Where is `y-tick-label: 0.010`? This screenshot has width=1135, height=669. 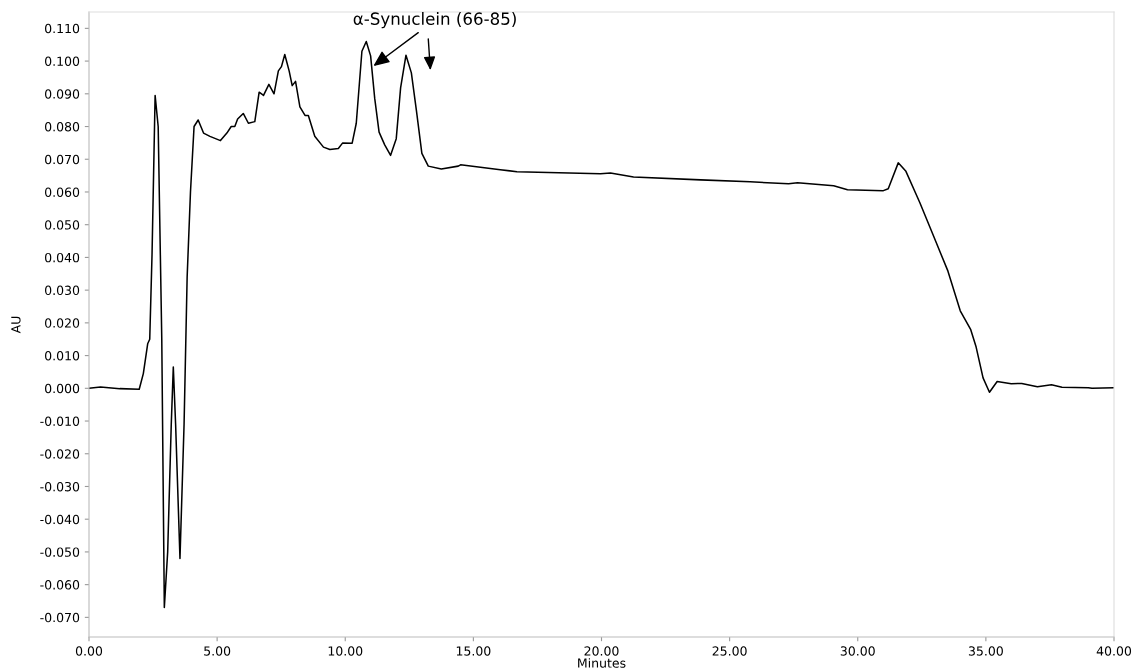
y-tick-label: 0.010 is located at coordinates (62, 356).